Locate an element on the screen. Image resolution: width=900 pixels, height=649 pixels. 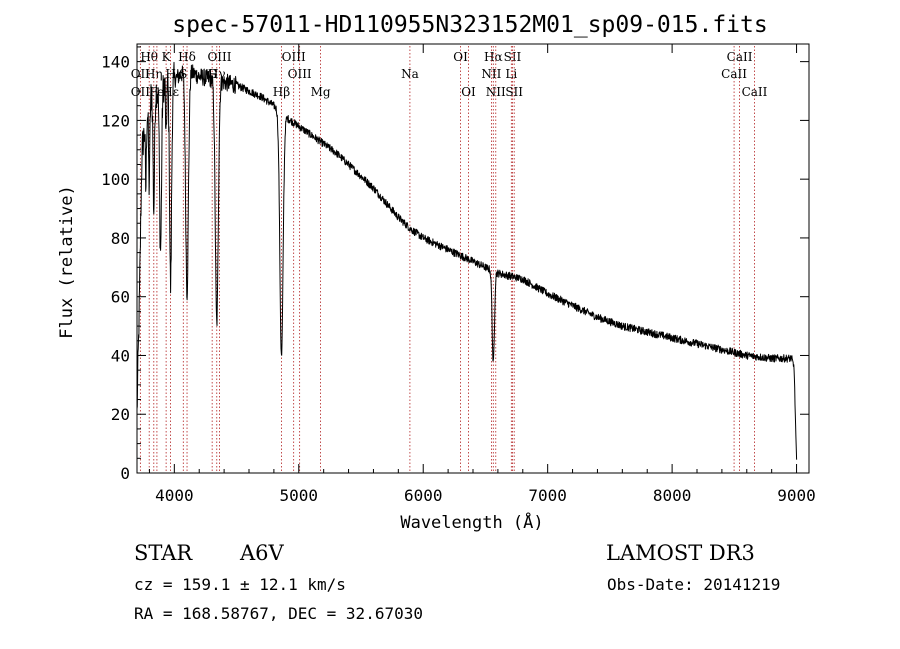
line-marker-label: Na is located at coordinates (410, 74).